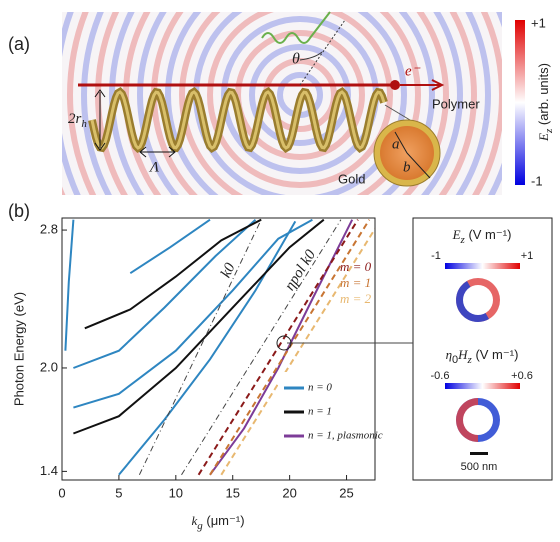  Describe the element at coordinates (520, 102) in the screenshot. I see `colorbar` at that location.